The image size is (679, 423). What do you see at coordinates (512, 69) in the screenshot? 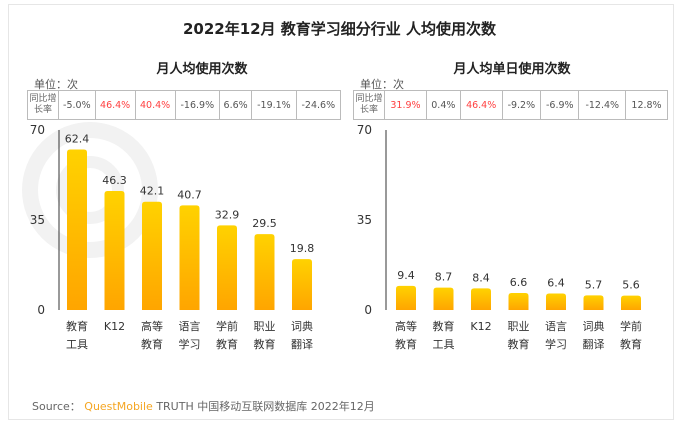
I see `chart-2-title: 月人均单日使用次数` at bounding box center [512, 69].